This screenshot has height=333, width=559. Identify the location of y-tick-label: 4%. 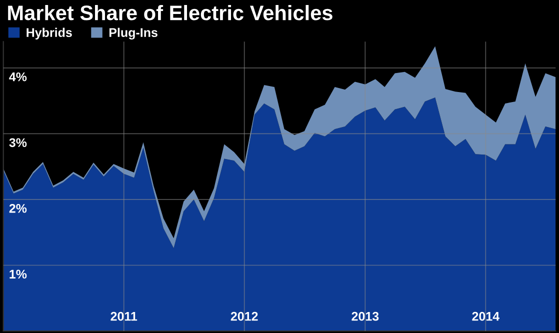
(18, 77).